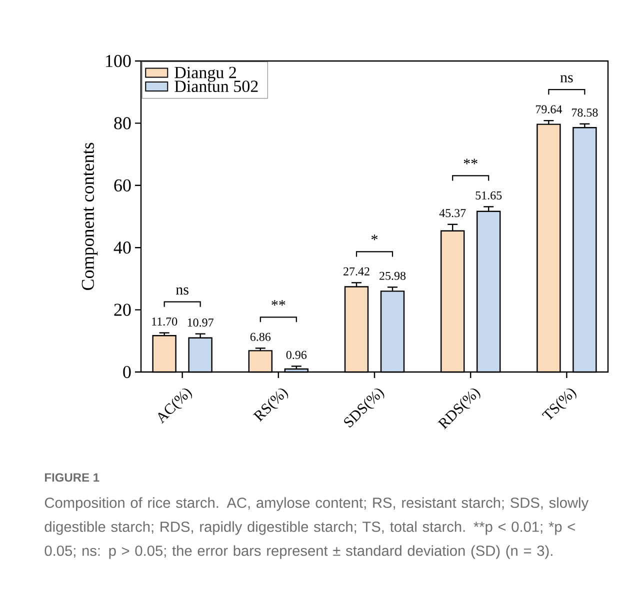 The height and width of the screenshot is (603, 644). Describe the element at coordinates (201, 322) in the screenshot. I see `data-label: 10.97` at that location.